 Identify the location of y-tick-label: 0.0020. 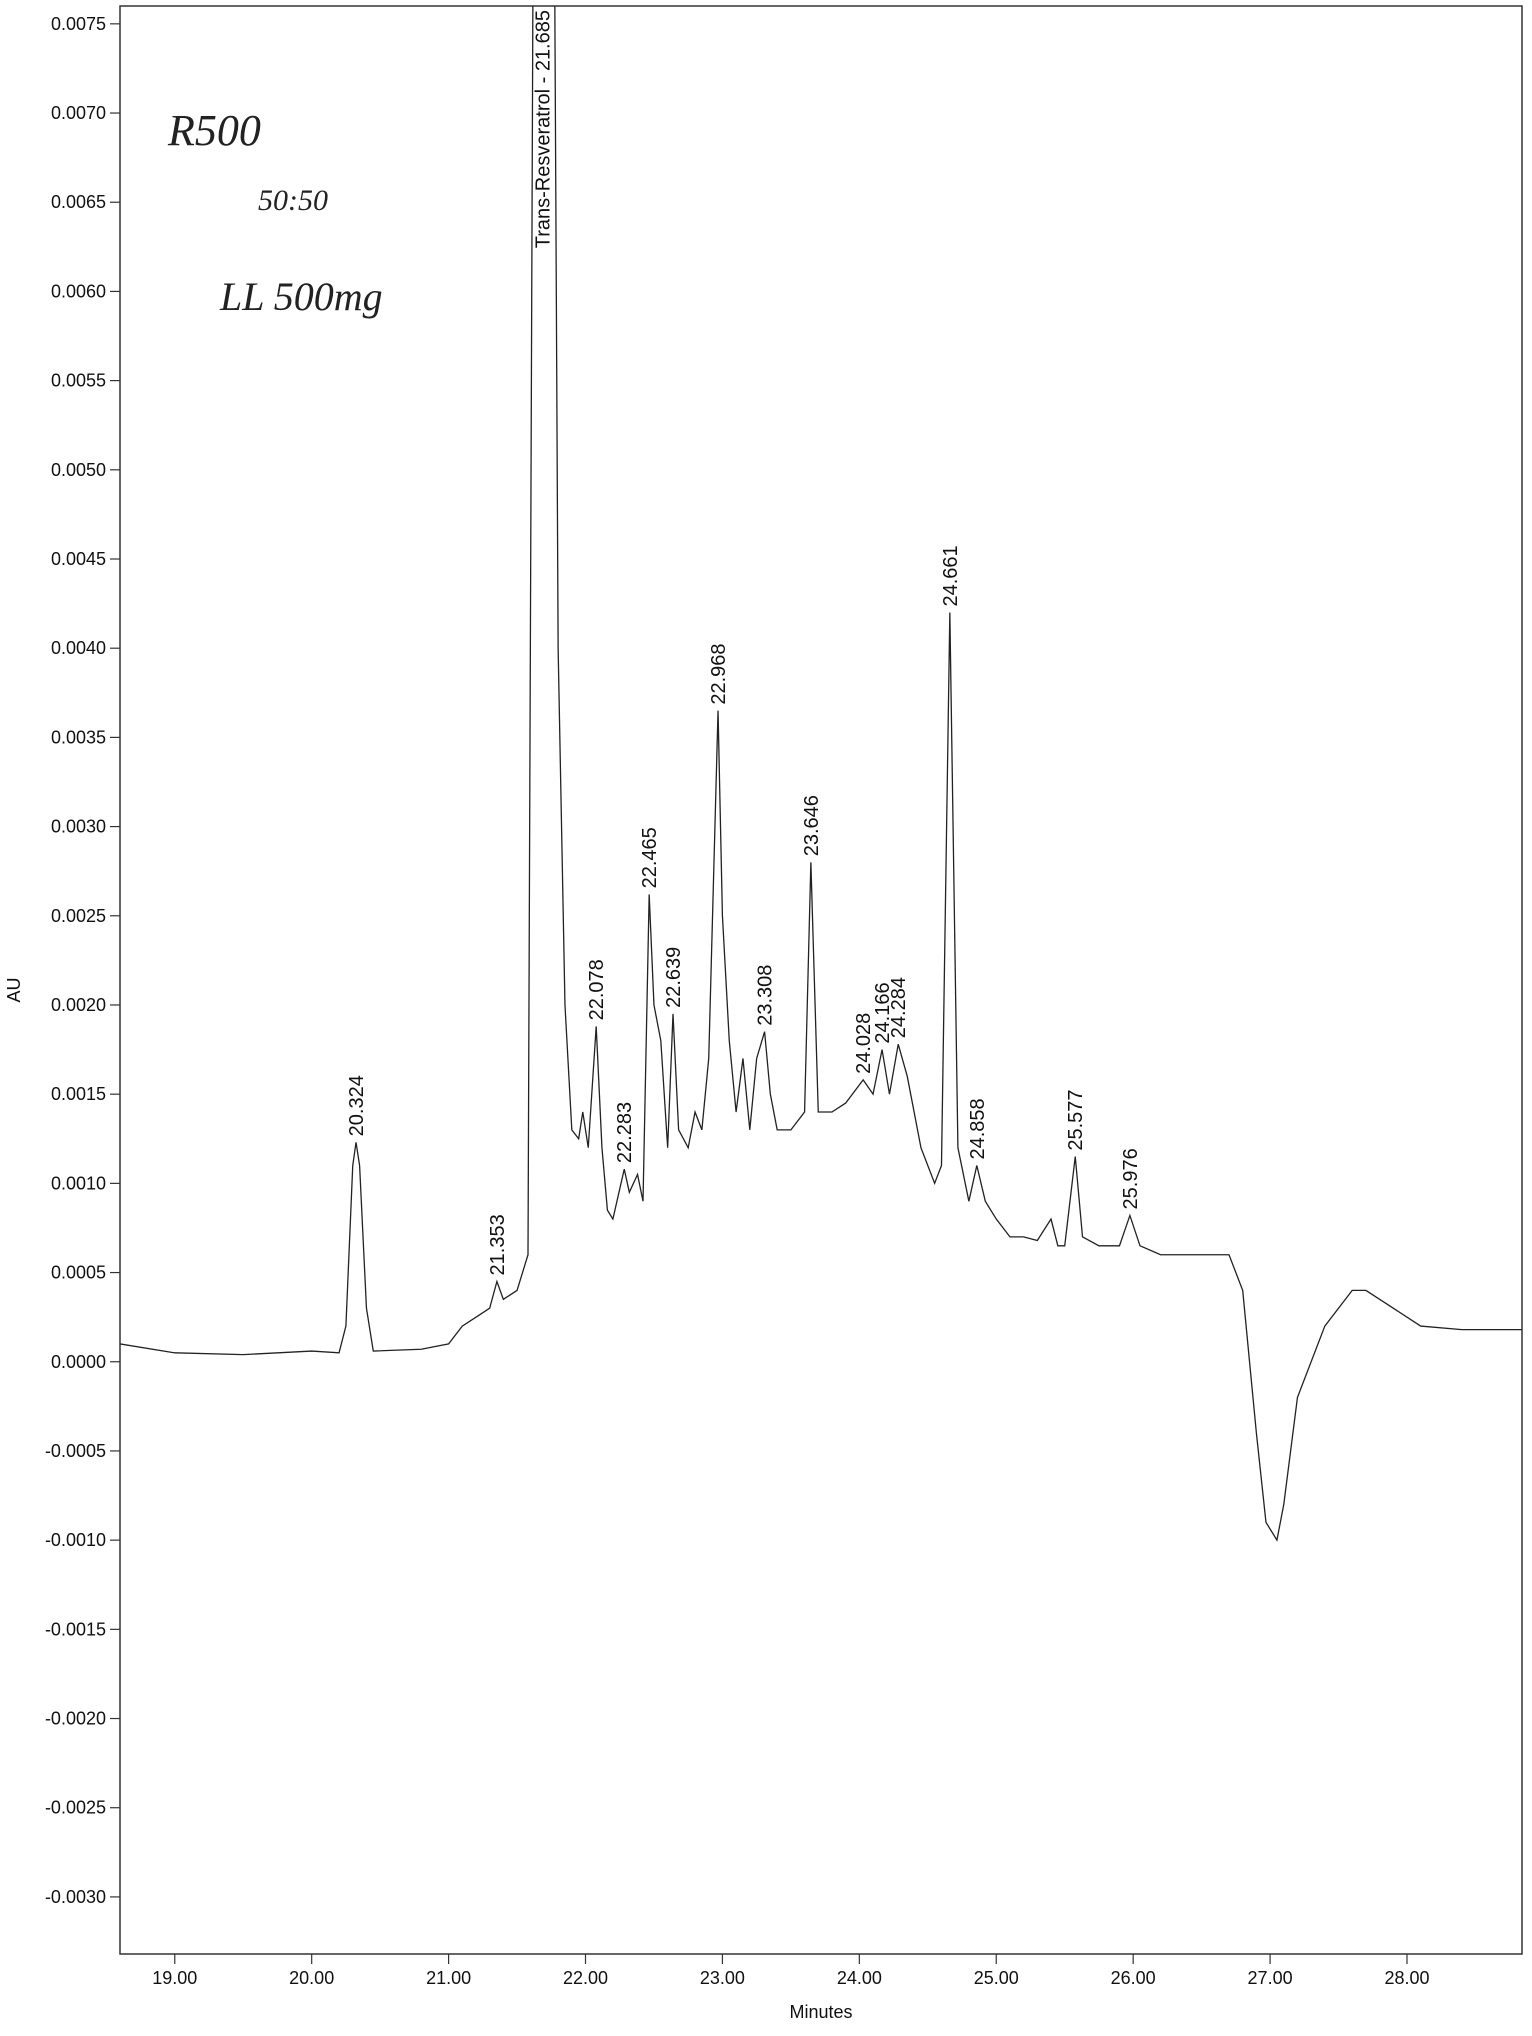
(78, 1005).